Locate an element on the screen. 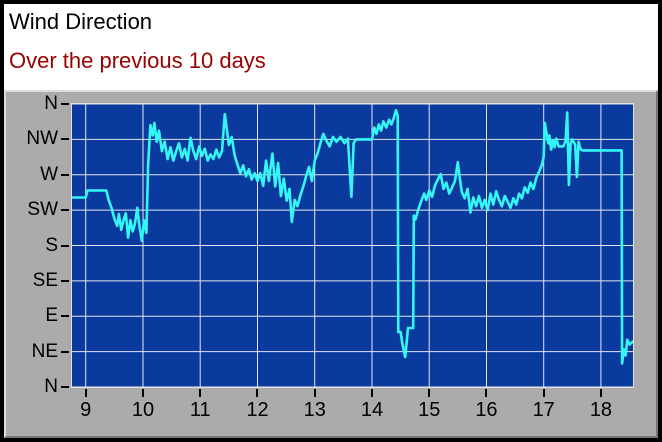 This screenshot has width=662, height=442. chart-title: Wind Direction is located at coordinates (81, 21).